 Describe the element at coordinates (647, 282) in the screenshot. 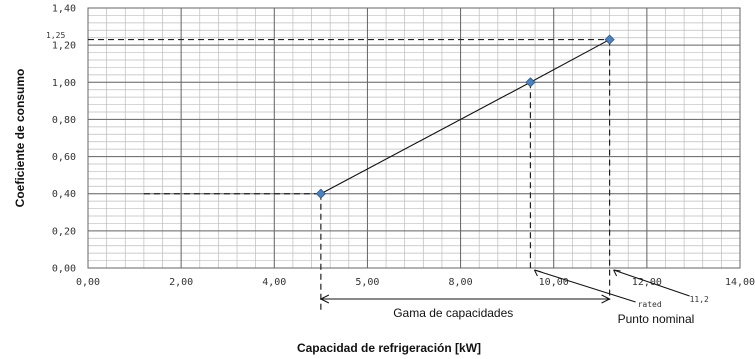

I see `x-tick-label: 12,00` at that location.